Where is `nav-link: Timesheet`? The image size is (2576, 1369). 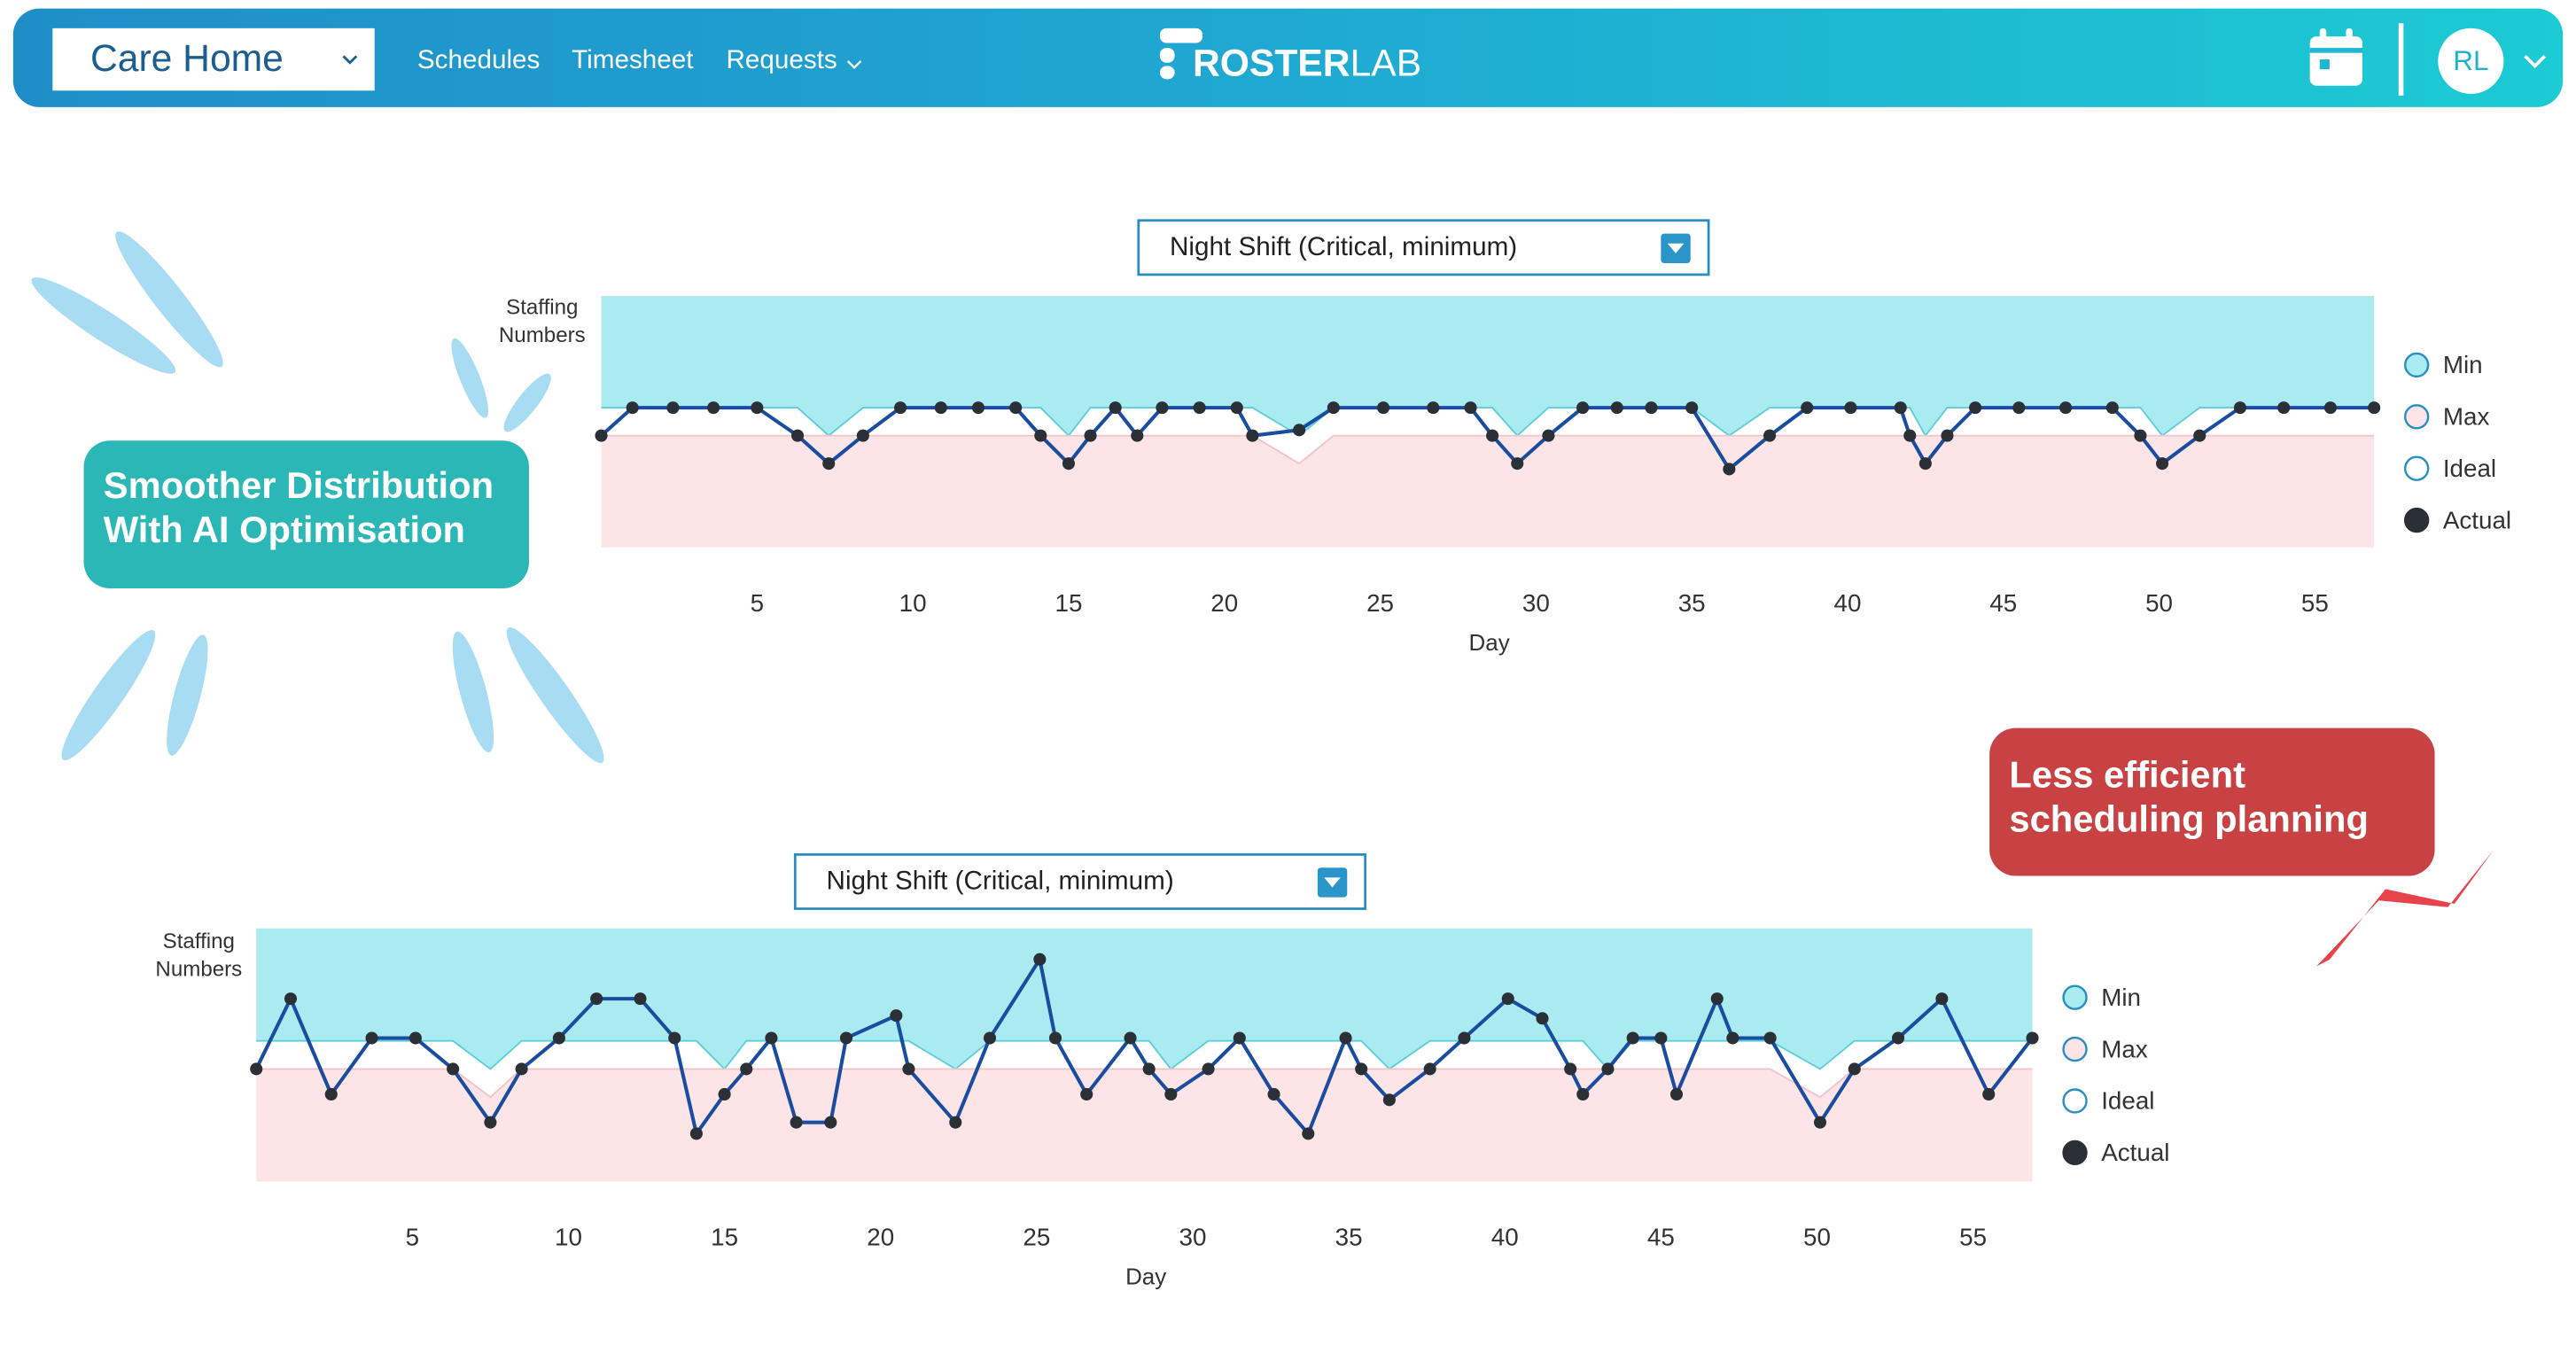
nav-link: Timesheet is located at coordinates (633, 59).